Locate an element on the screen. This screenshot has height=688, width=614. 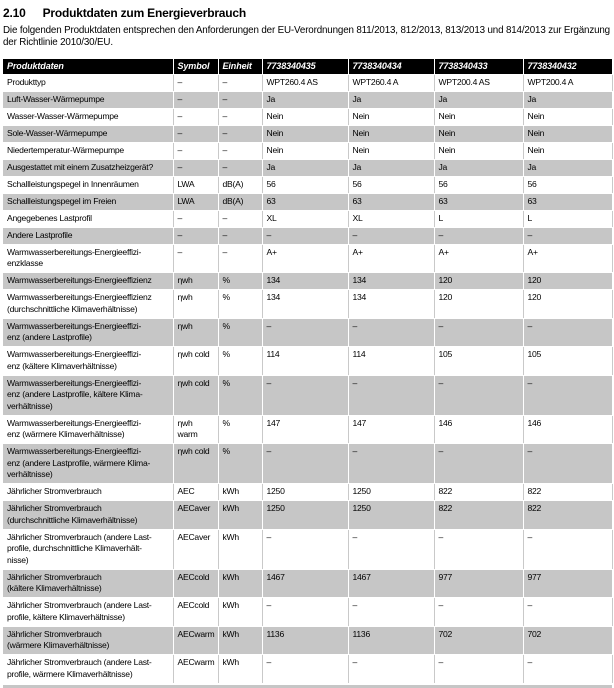
section-heading: 2.10 Produktdaten zum Energieverbrauch is located at coordinates (307, 13).